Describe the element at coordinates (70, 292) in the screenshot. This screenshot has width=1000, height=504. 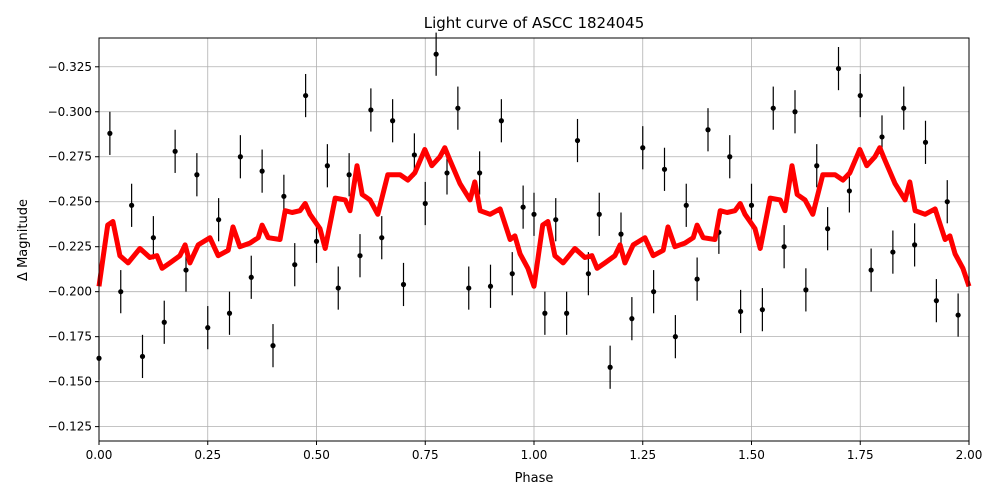
I see `y-tick-label: −0.200` at that location.